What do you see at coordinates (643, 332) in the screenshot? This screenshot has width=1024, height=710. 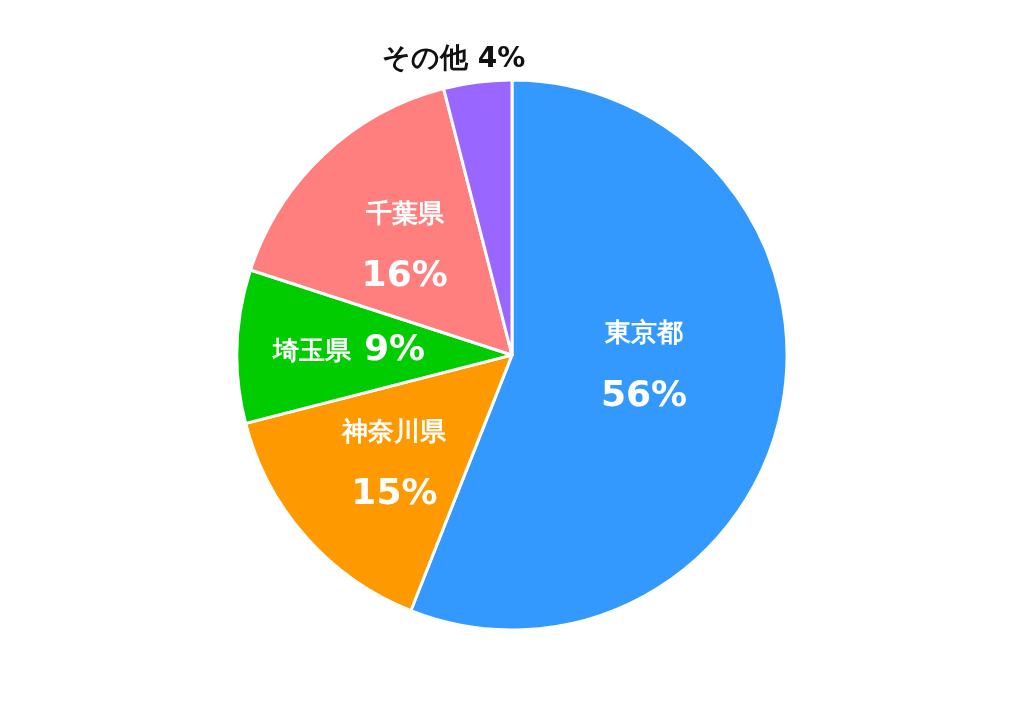 I see `slice-label: 東京都` at bounding box center [643, 332].